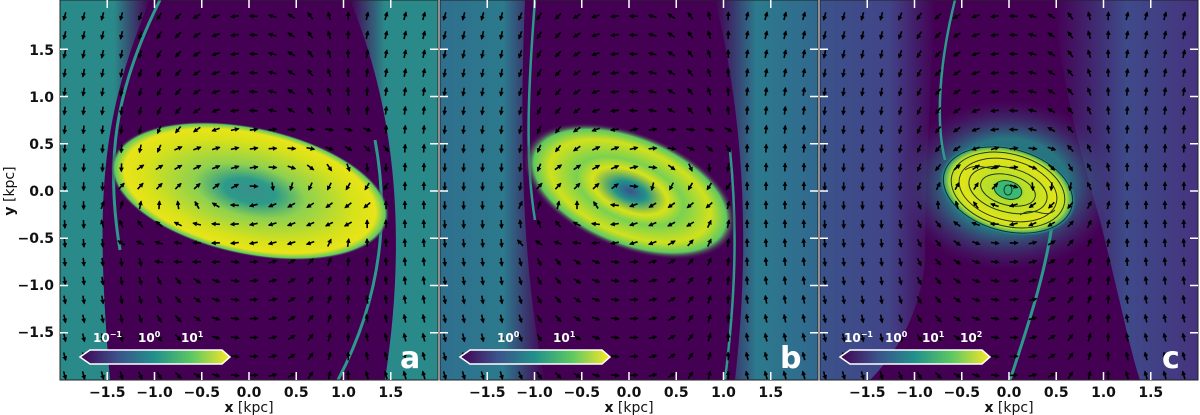 Image resolution: width=1200 pixels, height=415 pixels. I want to click on y-axis-label: y [kpc], so click(10, 190).